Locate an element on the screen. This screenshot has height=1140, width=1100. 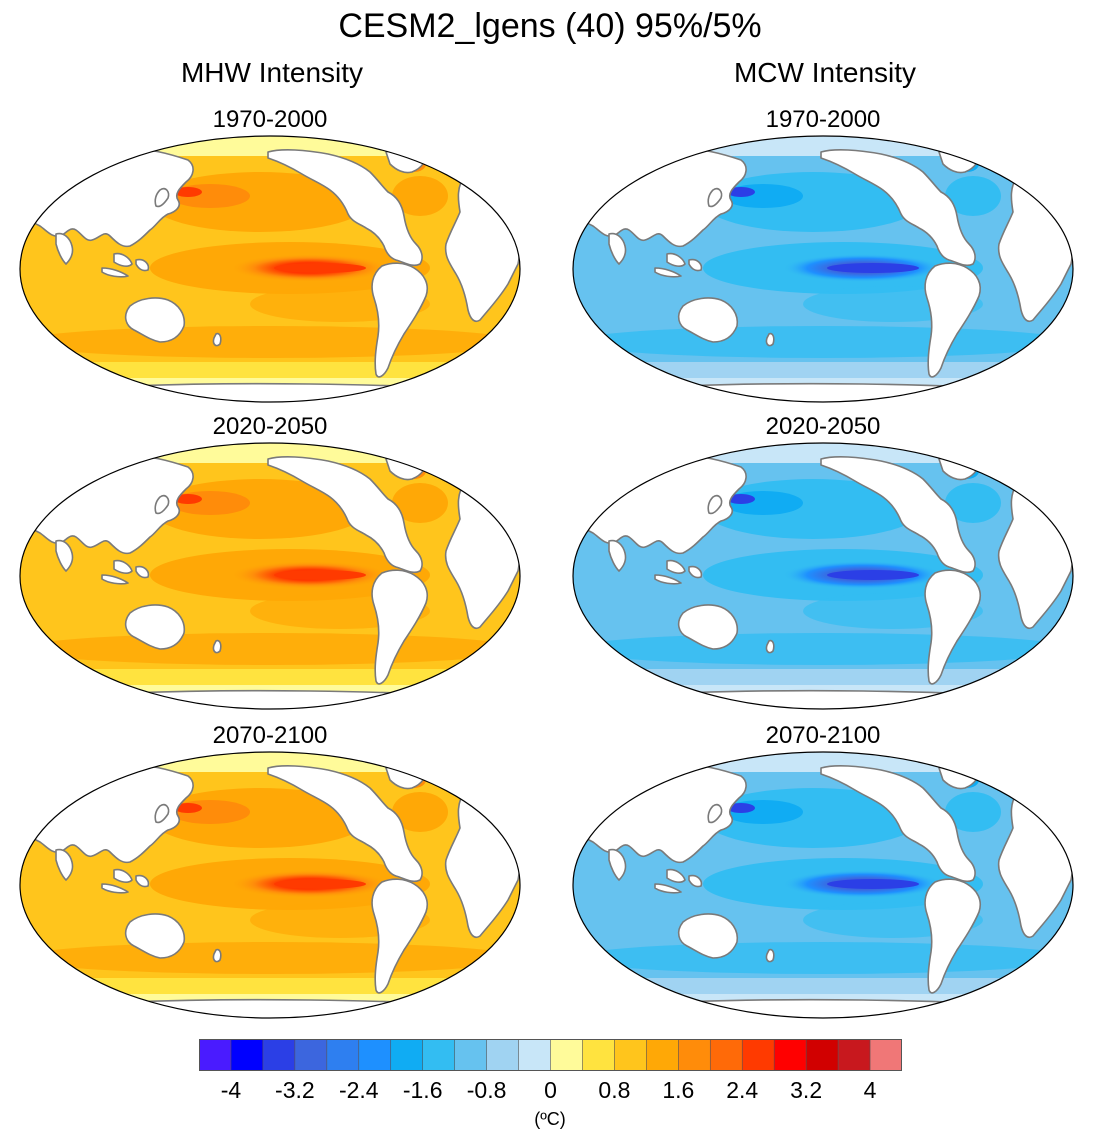
map-panel-mcw-2020-2050: 2020-2050 is located at coordinates (823, 561).